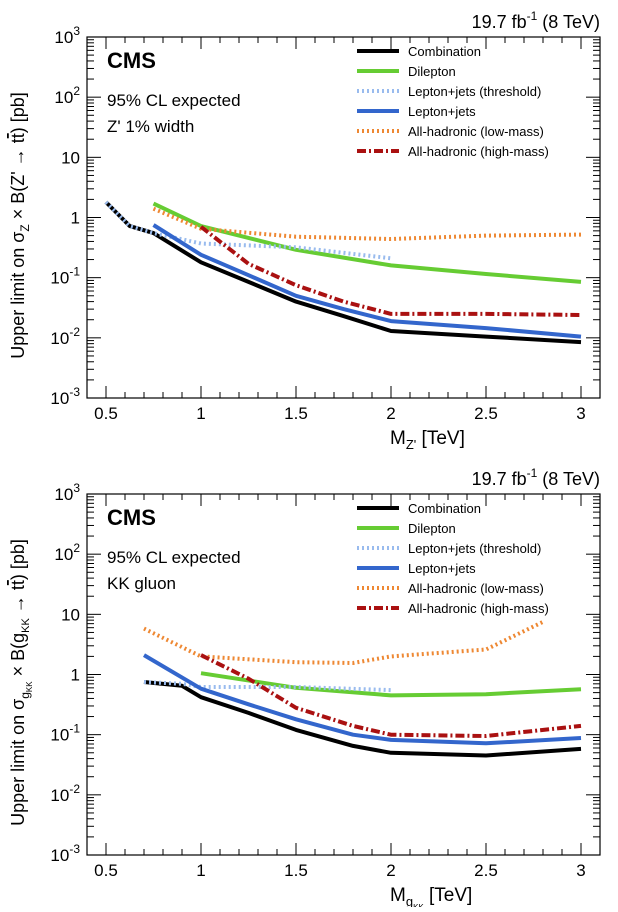  What do you see at coordinates (411, 444) in the screenshot?
I see `x-axis-subscript: Z'` at bounding box center [411, 444].